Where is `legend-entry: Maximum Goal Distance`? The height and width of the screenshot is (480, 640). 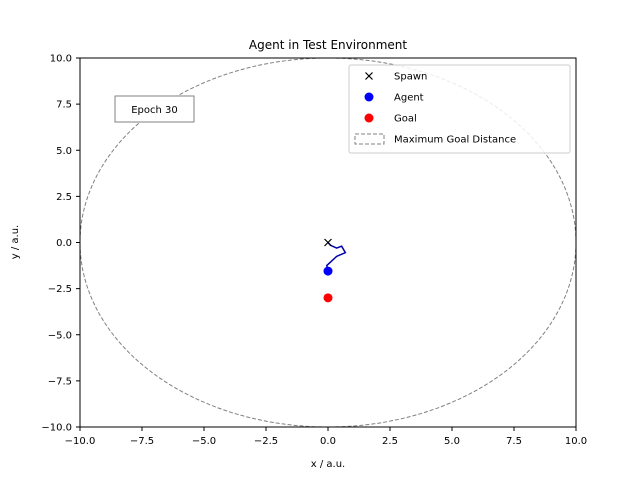
legend-entry: Maximum Goal Distance is located at coordinates (435, 139).